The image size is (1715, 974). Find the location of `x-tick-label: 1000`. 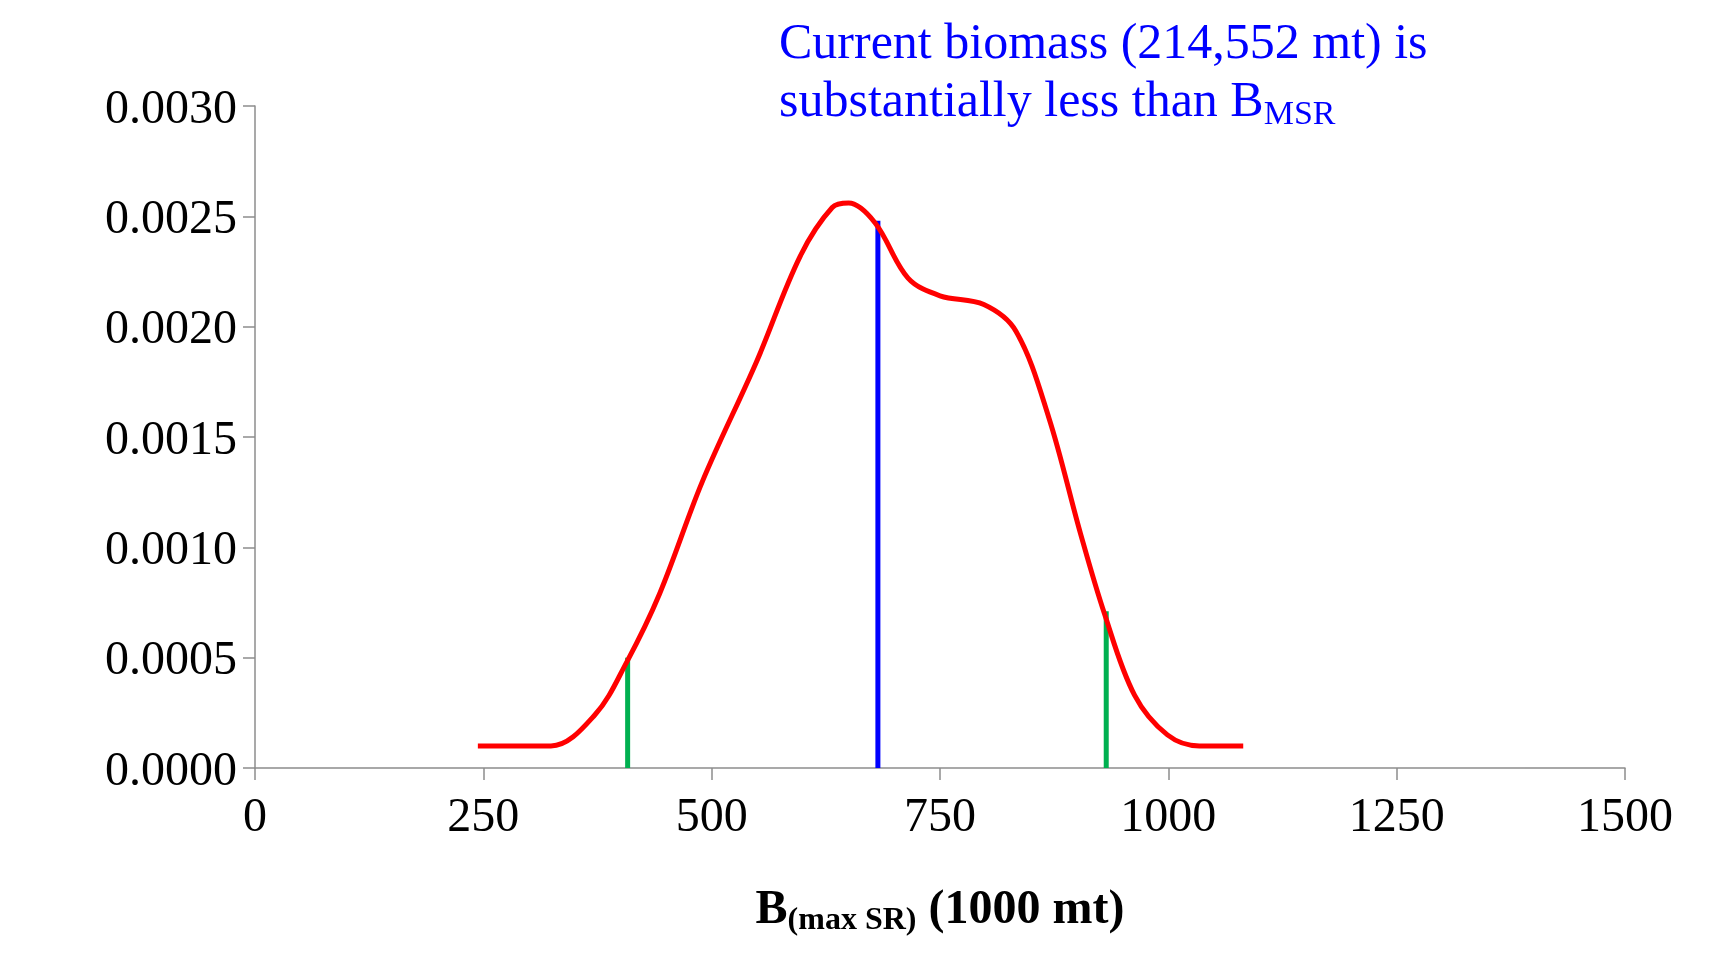

x-tick-label: 1000 is located at coordinates (1168, 814).